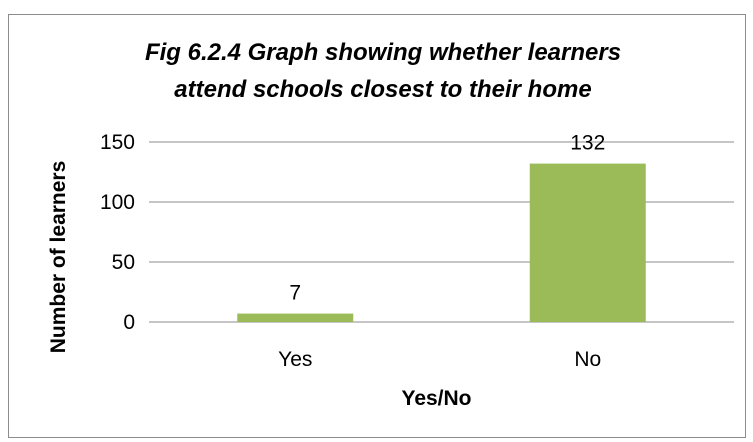 The width and height of the screenshot is (753, 442). Describe the element at coordinates (587, 242) in the screenshot. I see `bar-no` at that location.